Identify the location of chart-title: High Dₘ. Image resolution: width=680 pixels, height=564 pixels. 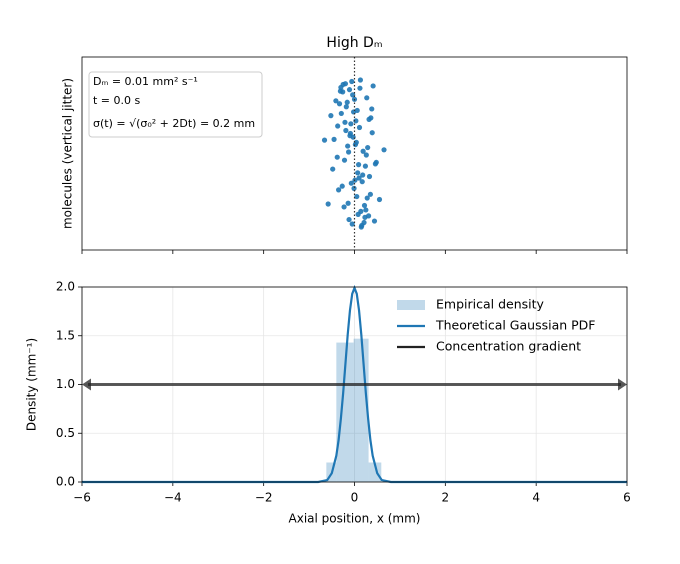
(354, 43).